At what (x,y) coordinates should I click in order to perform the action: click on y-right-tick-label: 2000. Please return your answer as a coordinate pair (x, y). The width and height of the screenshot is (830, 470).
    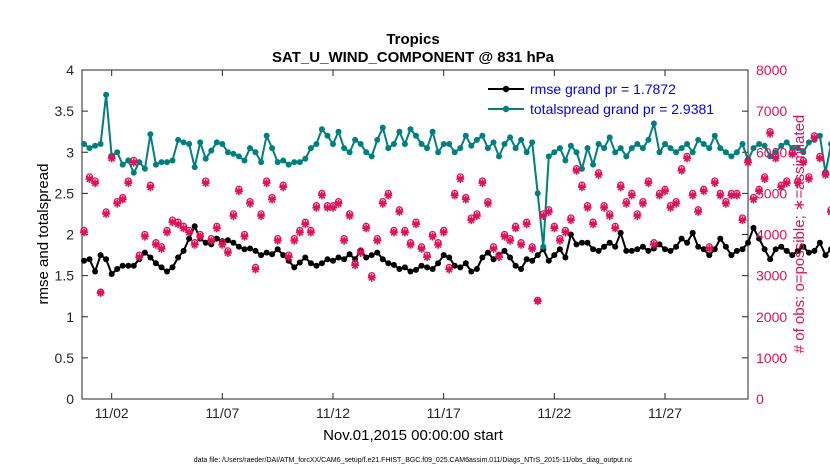
    Looking at the image, I should click on (771, 317).